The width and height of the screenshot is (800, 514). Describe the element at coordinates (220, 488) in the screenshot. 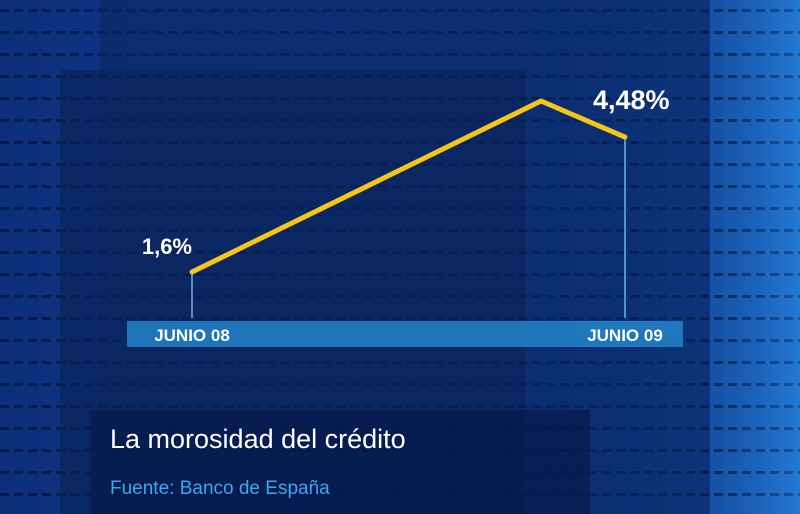

I see `source-note: Fuente: Banco de España` at that location.